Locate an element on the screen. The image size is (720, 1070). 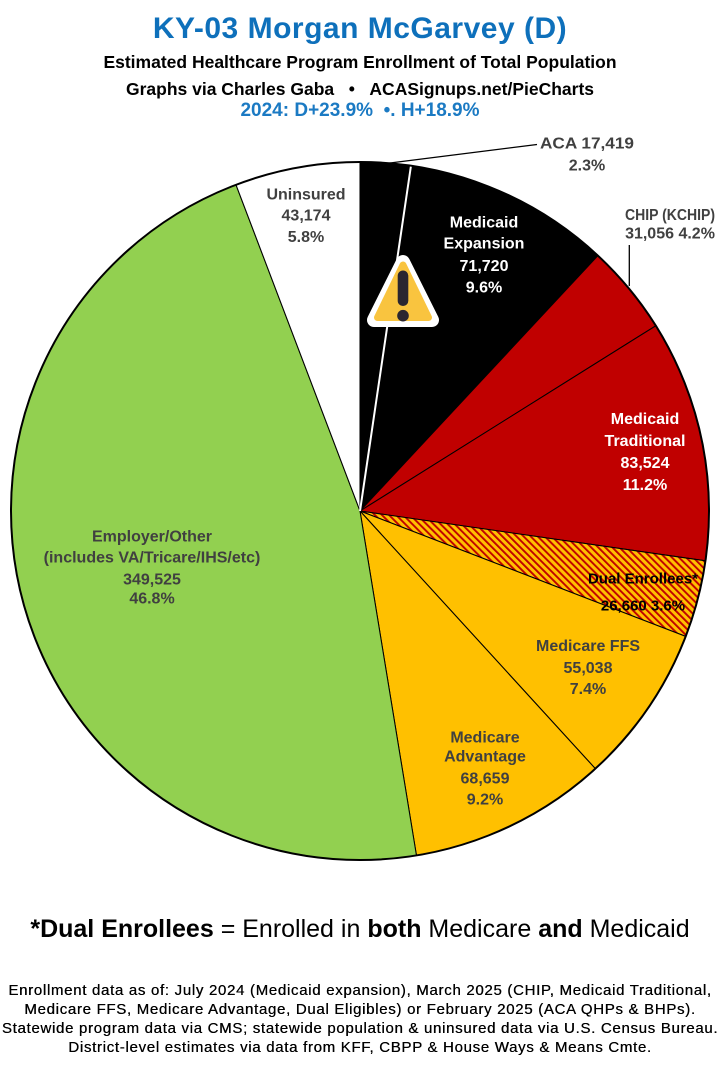
svg-text: 43,174 is located at coordinates (306, 216).